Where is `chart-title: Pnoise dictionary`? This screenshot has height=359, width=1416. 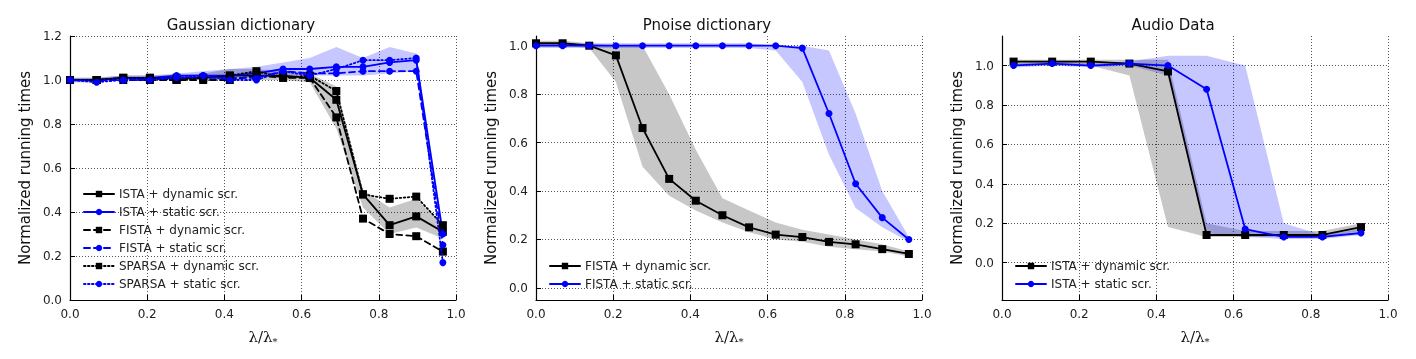 chart-title: Pnoise dictionary is located at coordinates (707, 24).